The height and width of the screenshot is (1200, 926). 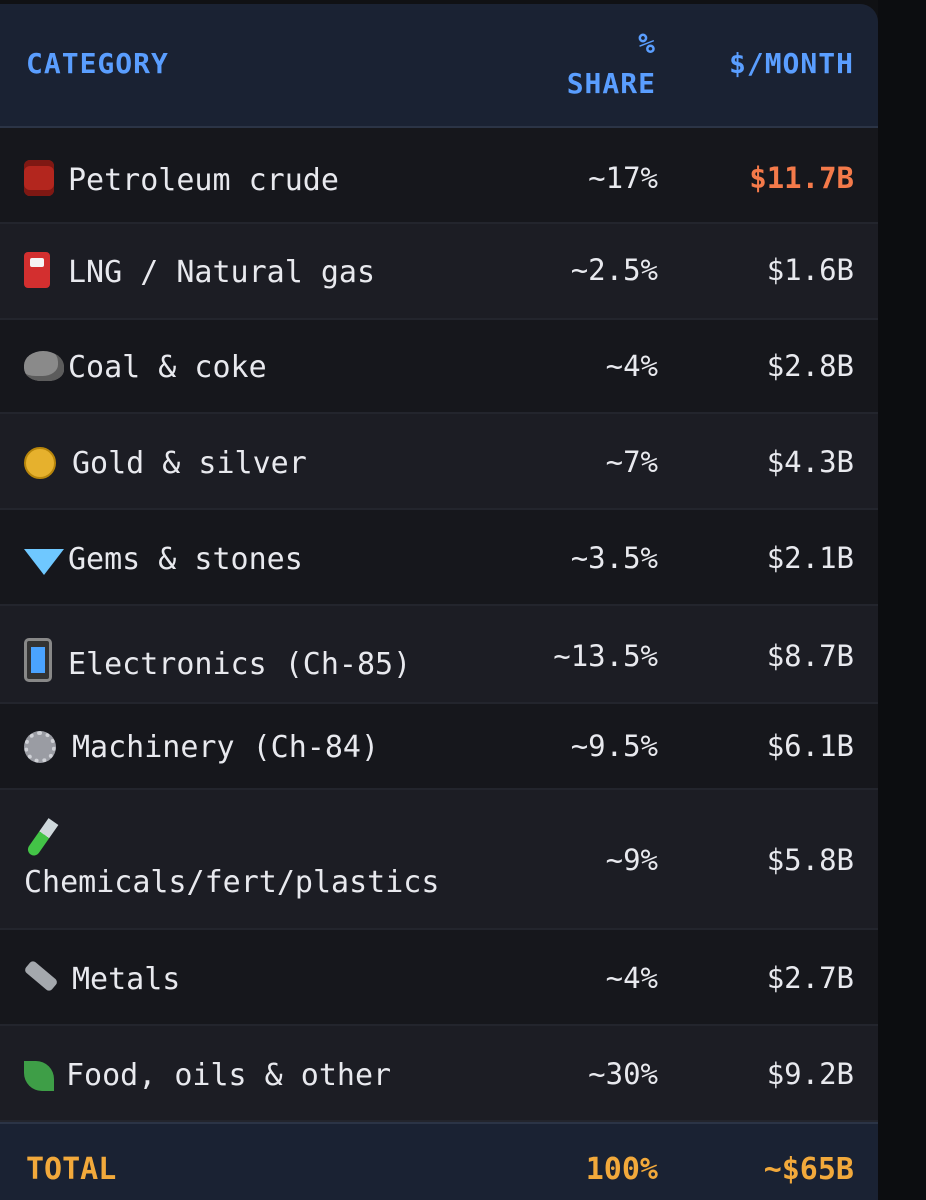 I want to click on table-row: Machinery (Ch-84) ~9.5% $6.1B, so click(x=439, y=747).